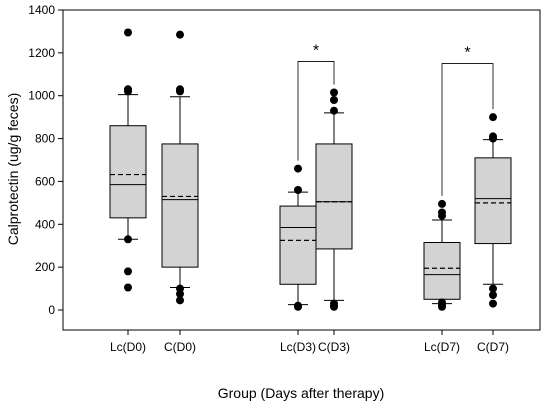  I want to click on x-tick-label: Lc(D0), so click(128, 347).